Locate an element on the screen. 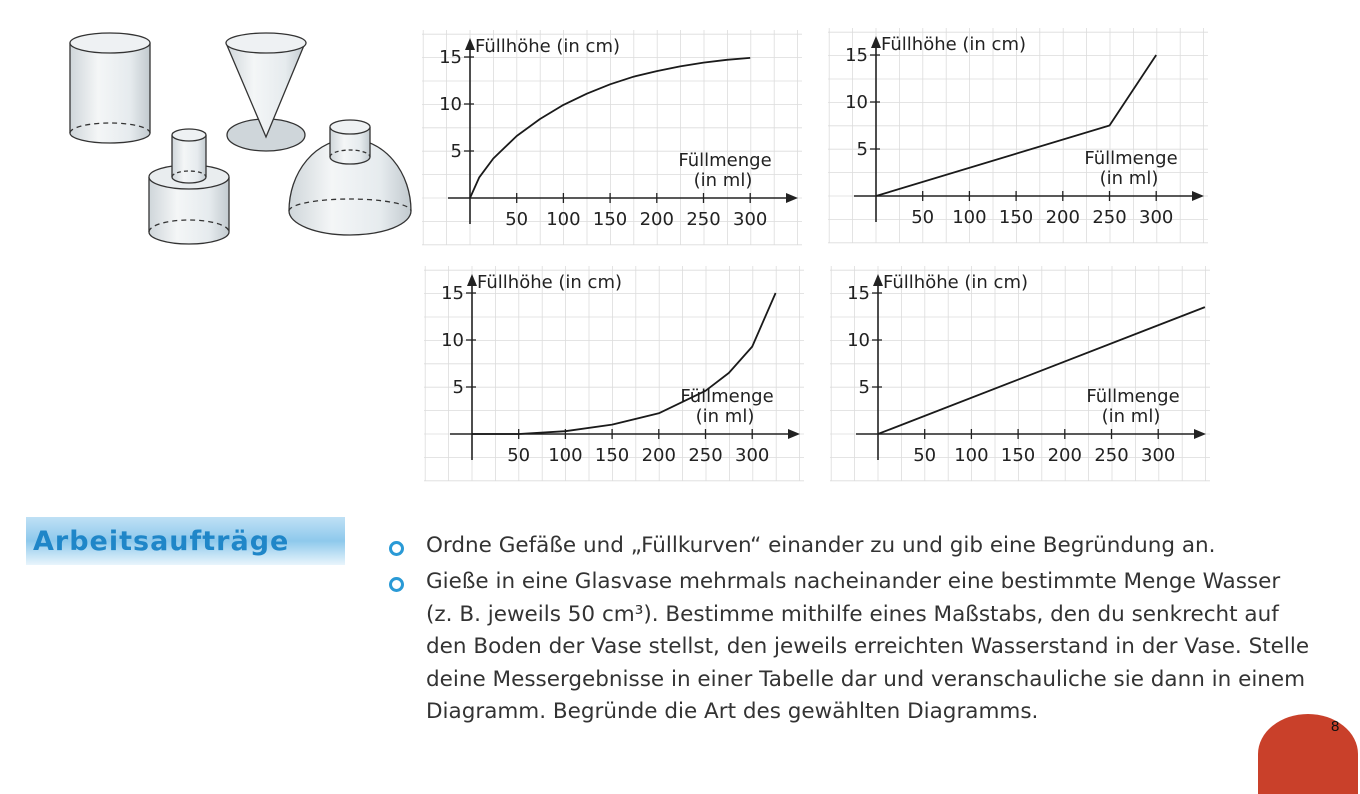 The width and height of the screenshot is (1360, 794). cone-vessel is located at coordinates (266, 92).